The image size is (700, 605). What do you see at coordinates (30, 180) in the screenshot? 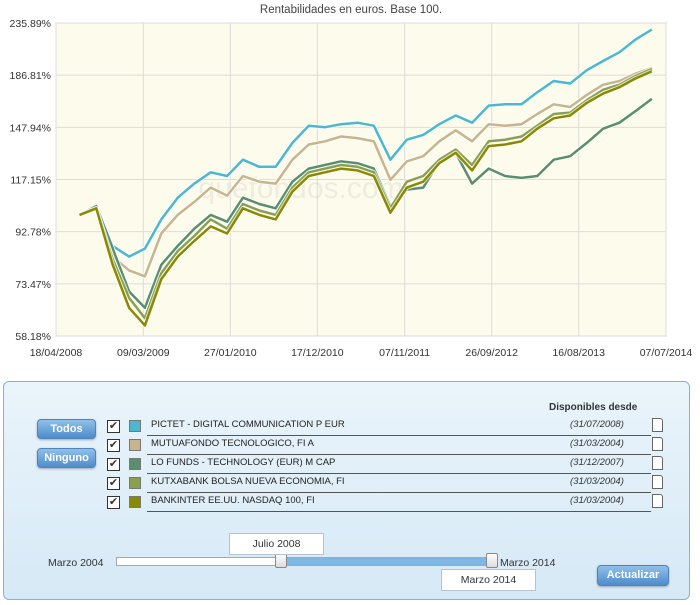
I see `y-tick-label: 117.15%` at bounding box center [30, 180].